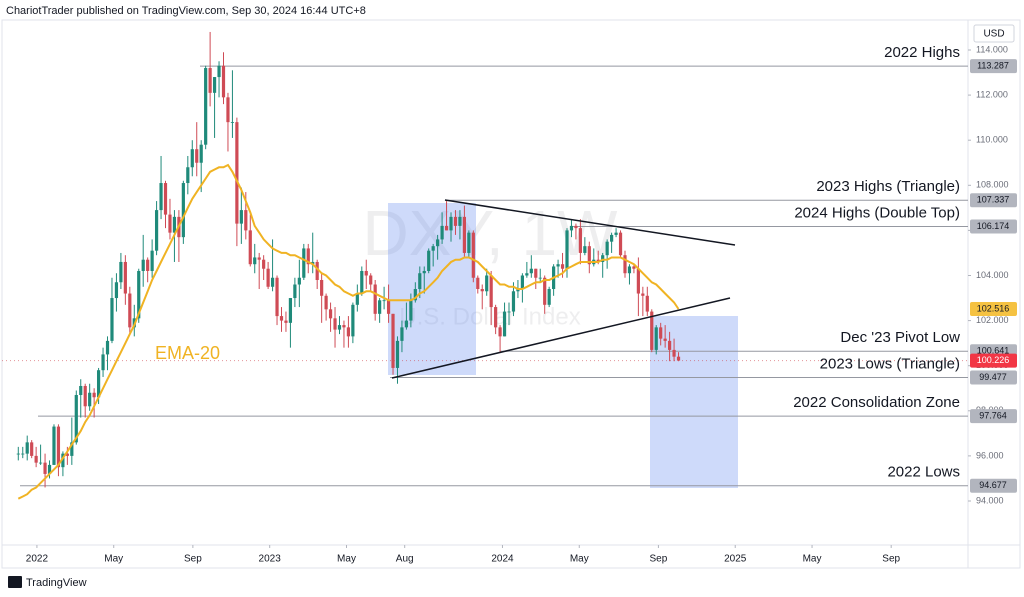  I want to click on current-price-label: 100.226, so click(993, 360).